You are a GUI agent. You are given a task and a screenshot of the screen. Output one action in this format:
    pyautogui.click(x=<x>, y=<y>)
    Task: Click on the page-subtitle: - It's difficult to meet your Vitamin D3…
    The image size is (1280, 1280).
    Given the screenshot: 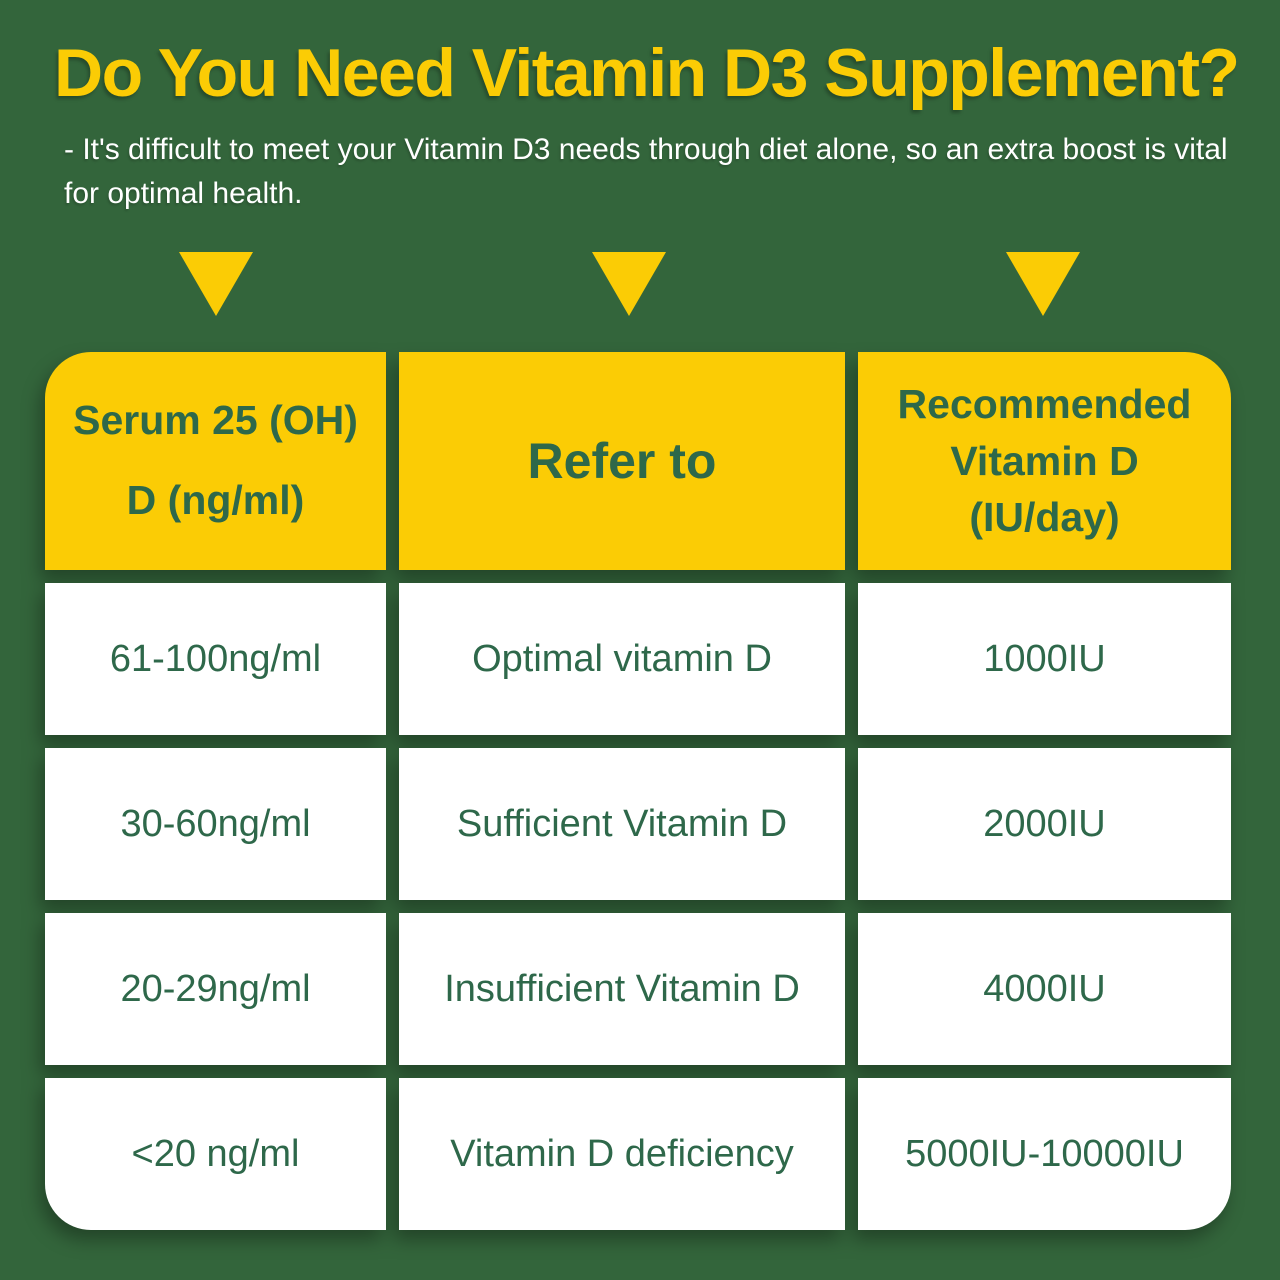 What is the action you would take?
    pyautogui.click(x=646, y=171)
    